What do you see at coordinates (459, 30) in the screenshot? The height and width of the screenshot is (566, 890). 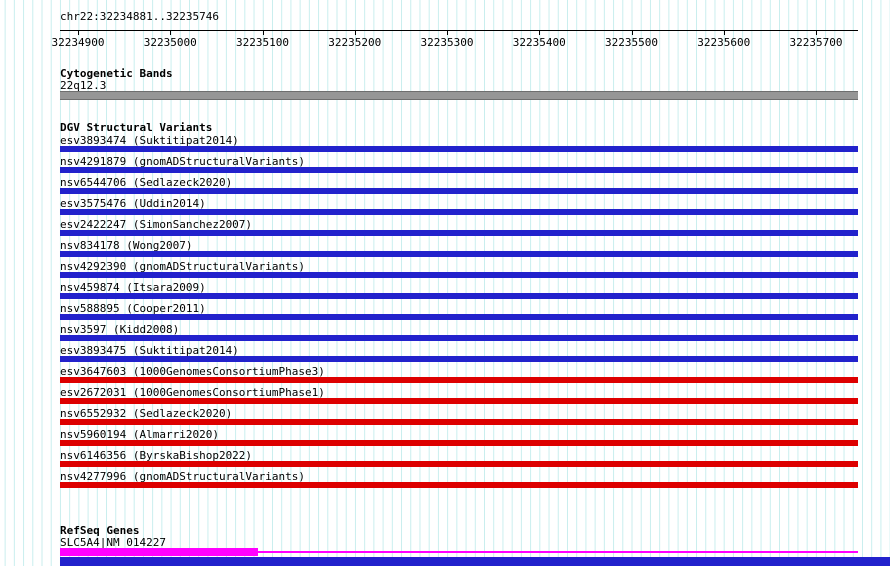 I see `ruler-axis-line` at bounding box center [459, 30].